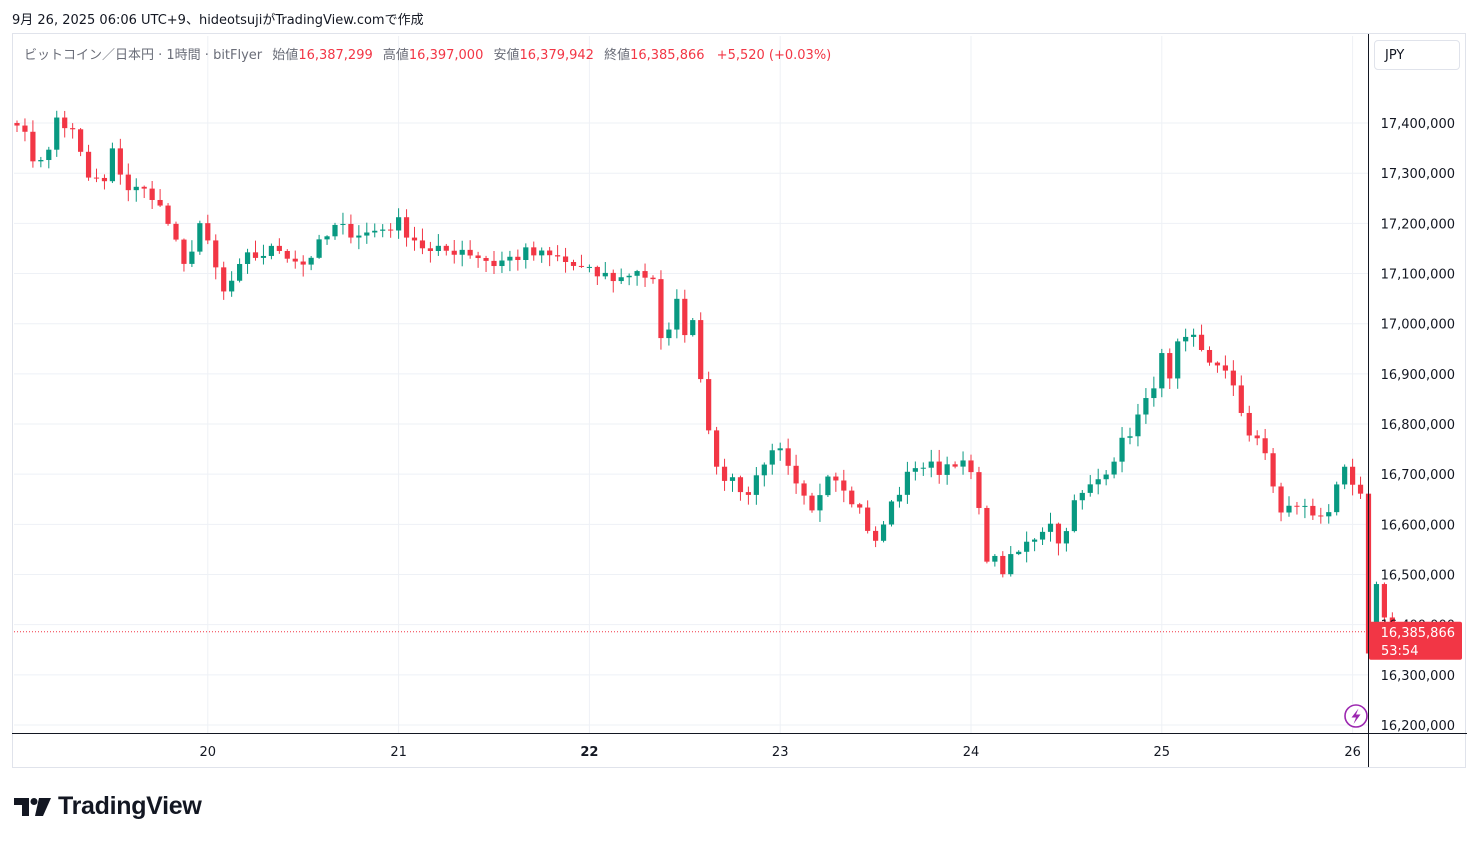 This screenshot has height=843, width=1479. Describe the element at coordinates (1415, 640) in the screenshot. I see `last-price-tag: 16,385,866 53:54` at that location.